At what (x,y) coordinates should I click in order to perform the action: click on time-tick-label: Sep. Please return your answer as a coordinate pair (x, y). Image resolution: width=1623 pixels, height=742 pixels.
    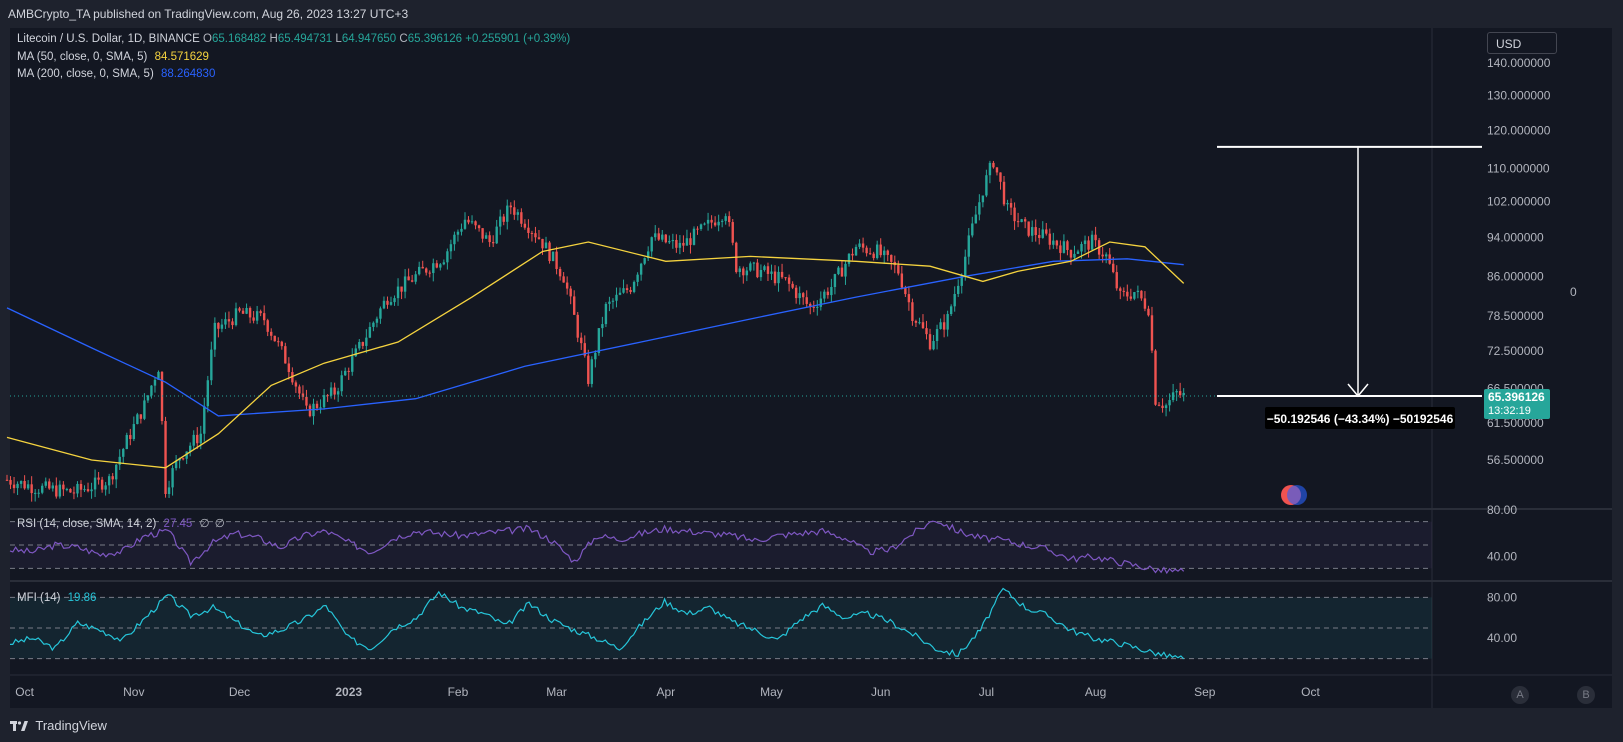
    Looking at the image, I should click on (1205, 692).